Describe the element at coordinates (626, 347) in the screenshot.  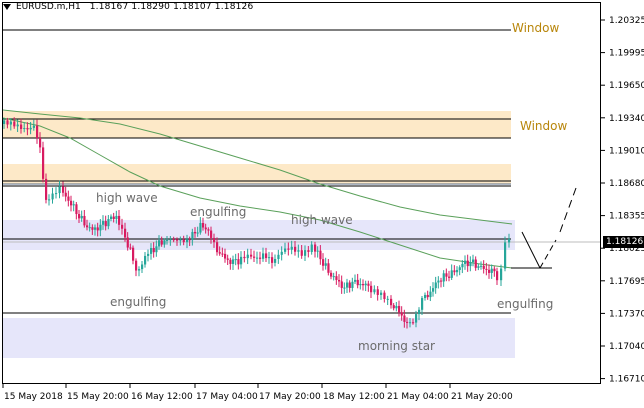
I see `price-tick-label: 1.17040` at that location.